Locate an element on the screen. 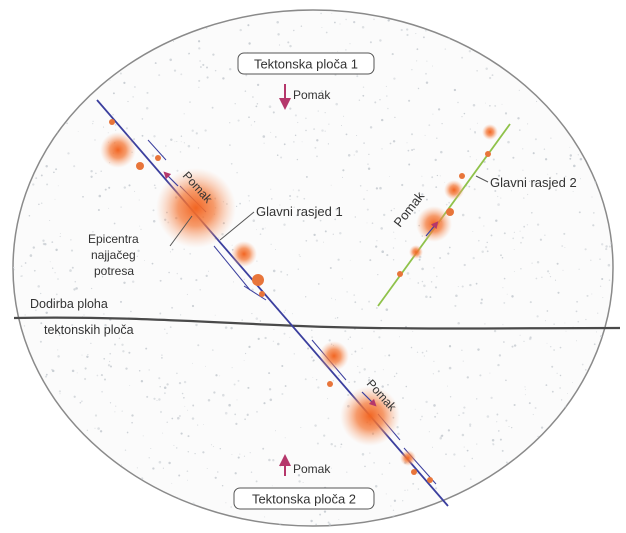 The height and width of the screenshot is (533, 626). plate-2-text: Tektonska ploča 2 is located at coordinates (304, 499).